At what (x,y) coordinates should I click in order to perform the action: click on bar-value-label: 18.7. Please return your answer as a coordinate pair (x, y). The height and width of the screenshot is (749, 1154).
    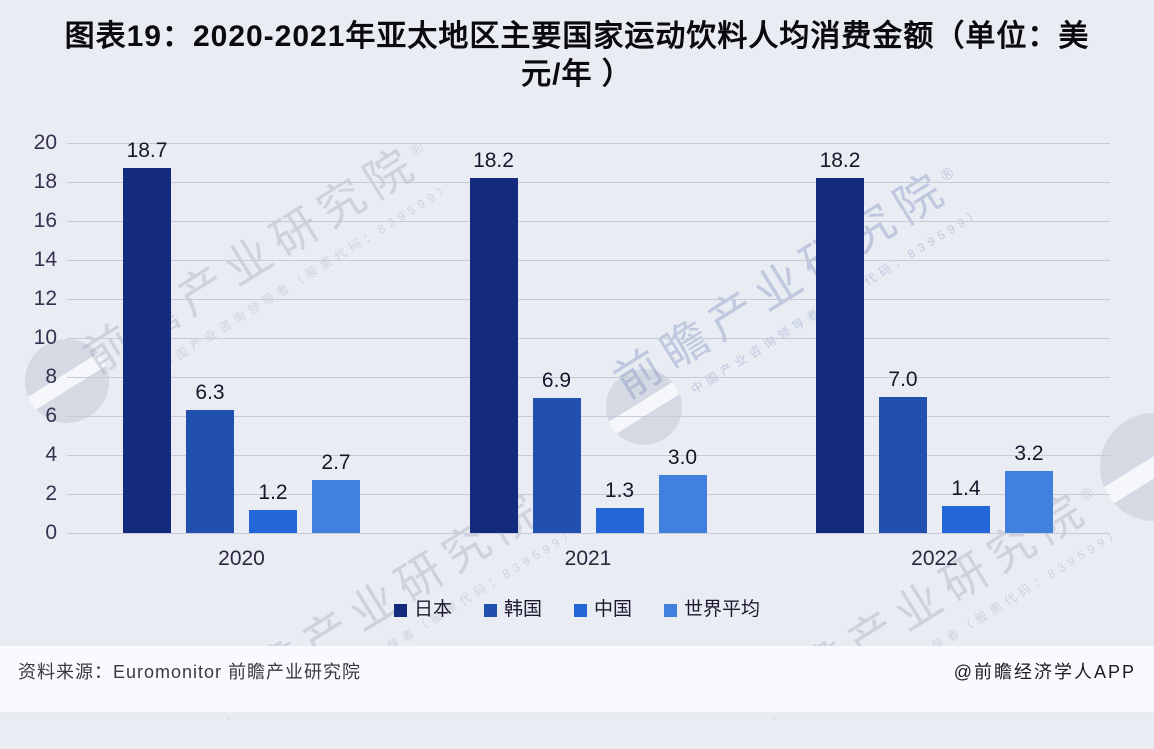
    Looking at the image, I should click on (147, 151).